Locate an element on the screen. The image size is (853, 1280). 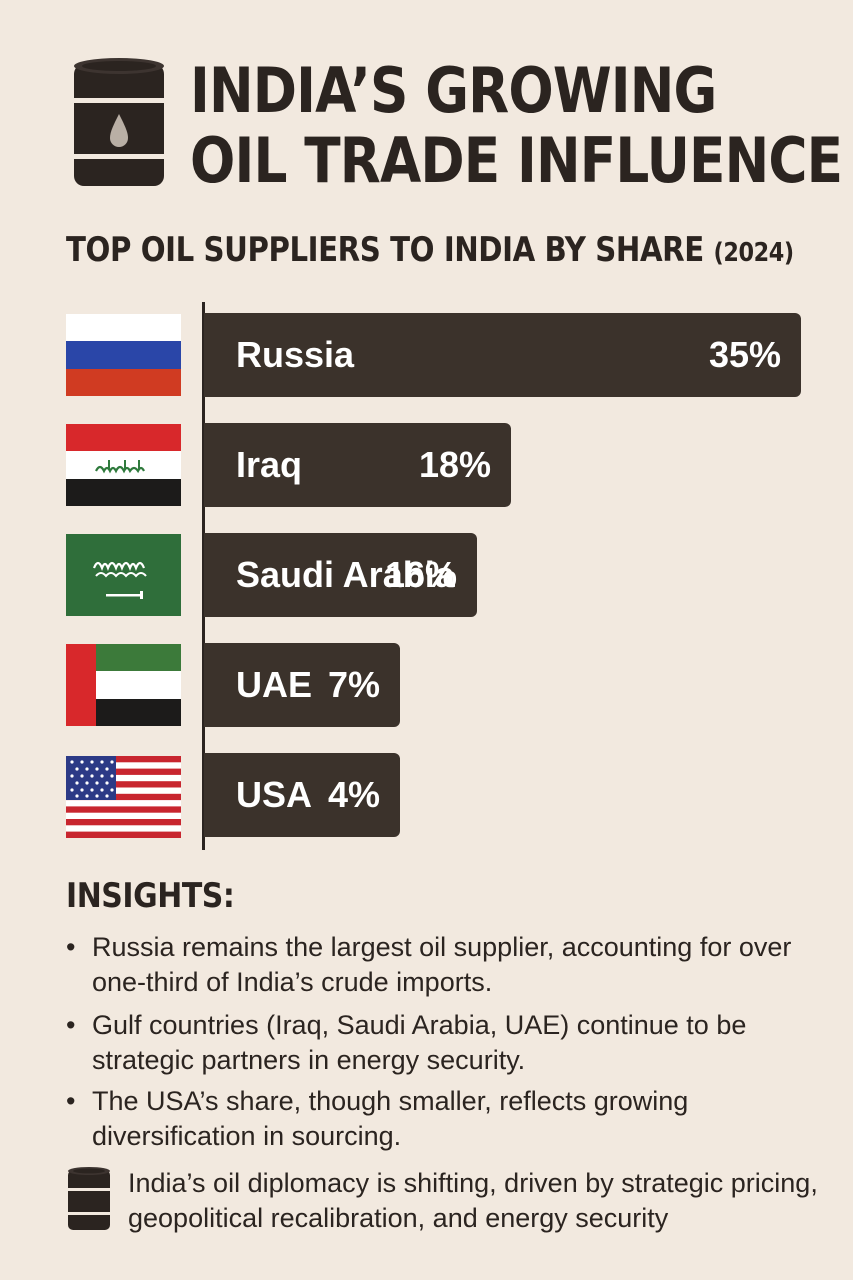
bar-uae: UAE 7% is located at coordinates (302, 685).